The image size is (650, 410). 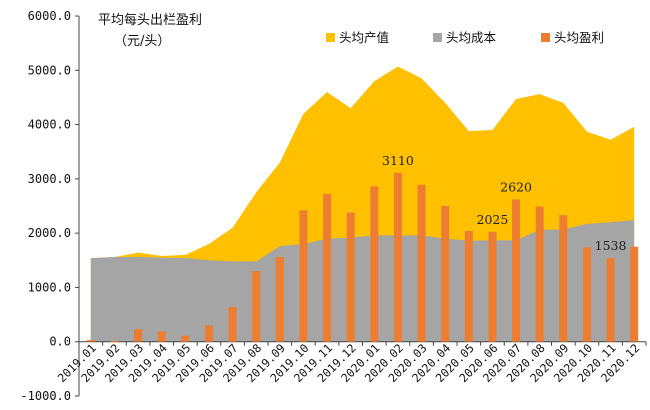 What do you see at coordinates (493, 219) in the screenshot?
I see `data-label: 2025` at bounding box center [493, 219].